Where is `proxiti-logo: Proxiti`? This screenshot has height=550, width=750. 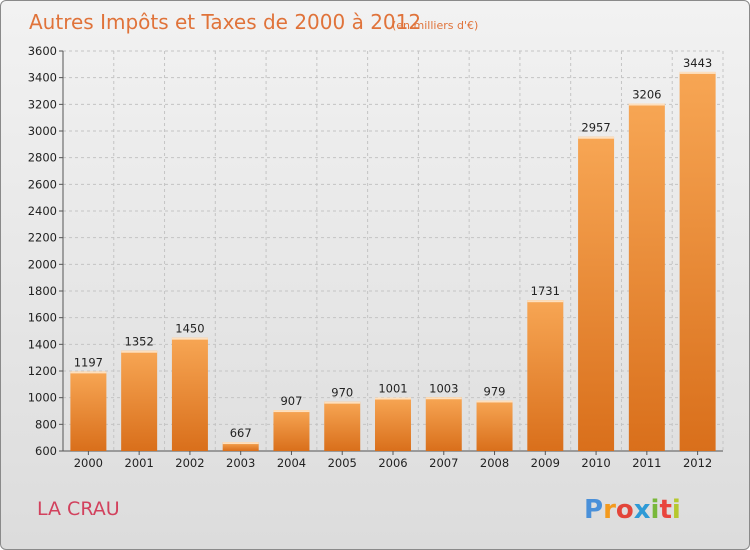 proxiti-logo: Proxiti is located at coordinates (632, 510).